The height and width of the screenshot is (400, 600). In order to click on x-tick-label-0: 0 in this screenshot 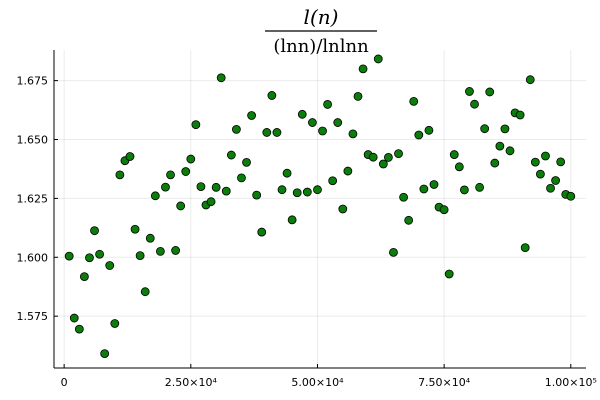, I will do `click(64, 382)`.